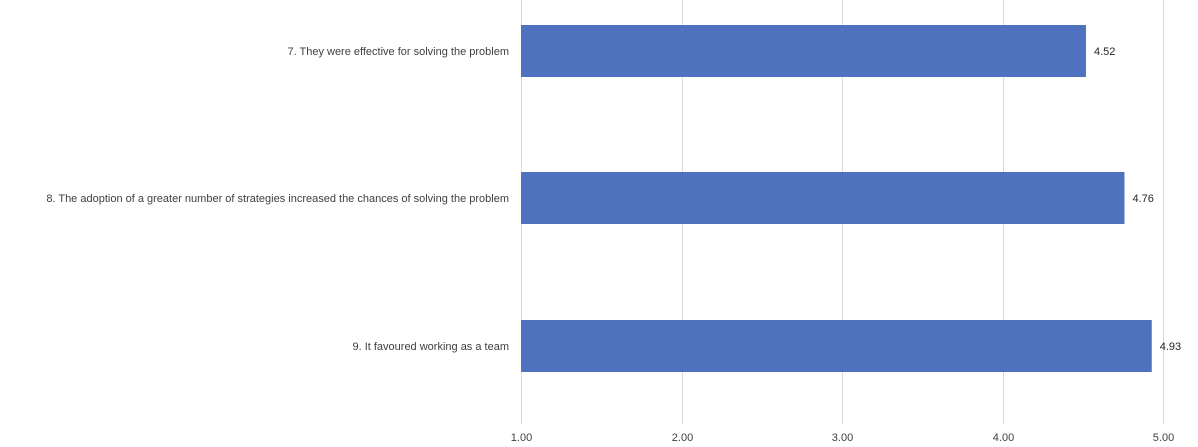  I want to click on bar-value-label: 4.93, so click(1170, 347).